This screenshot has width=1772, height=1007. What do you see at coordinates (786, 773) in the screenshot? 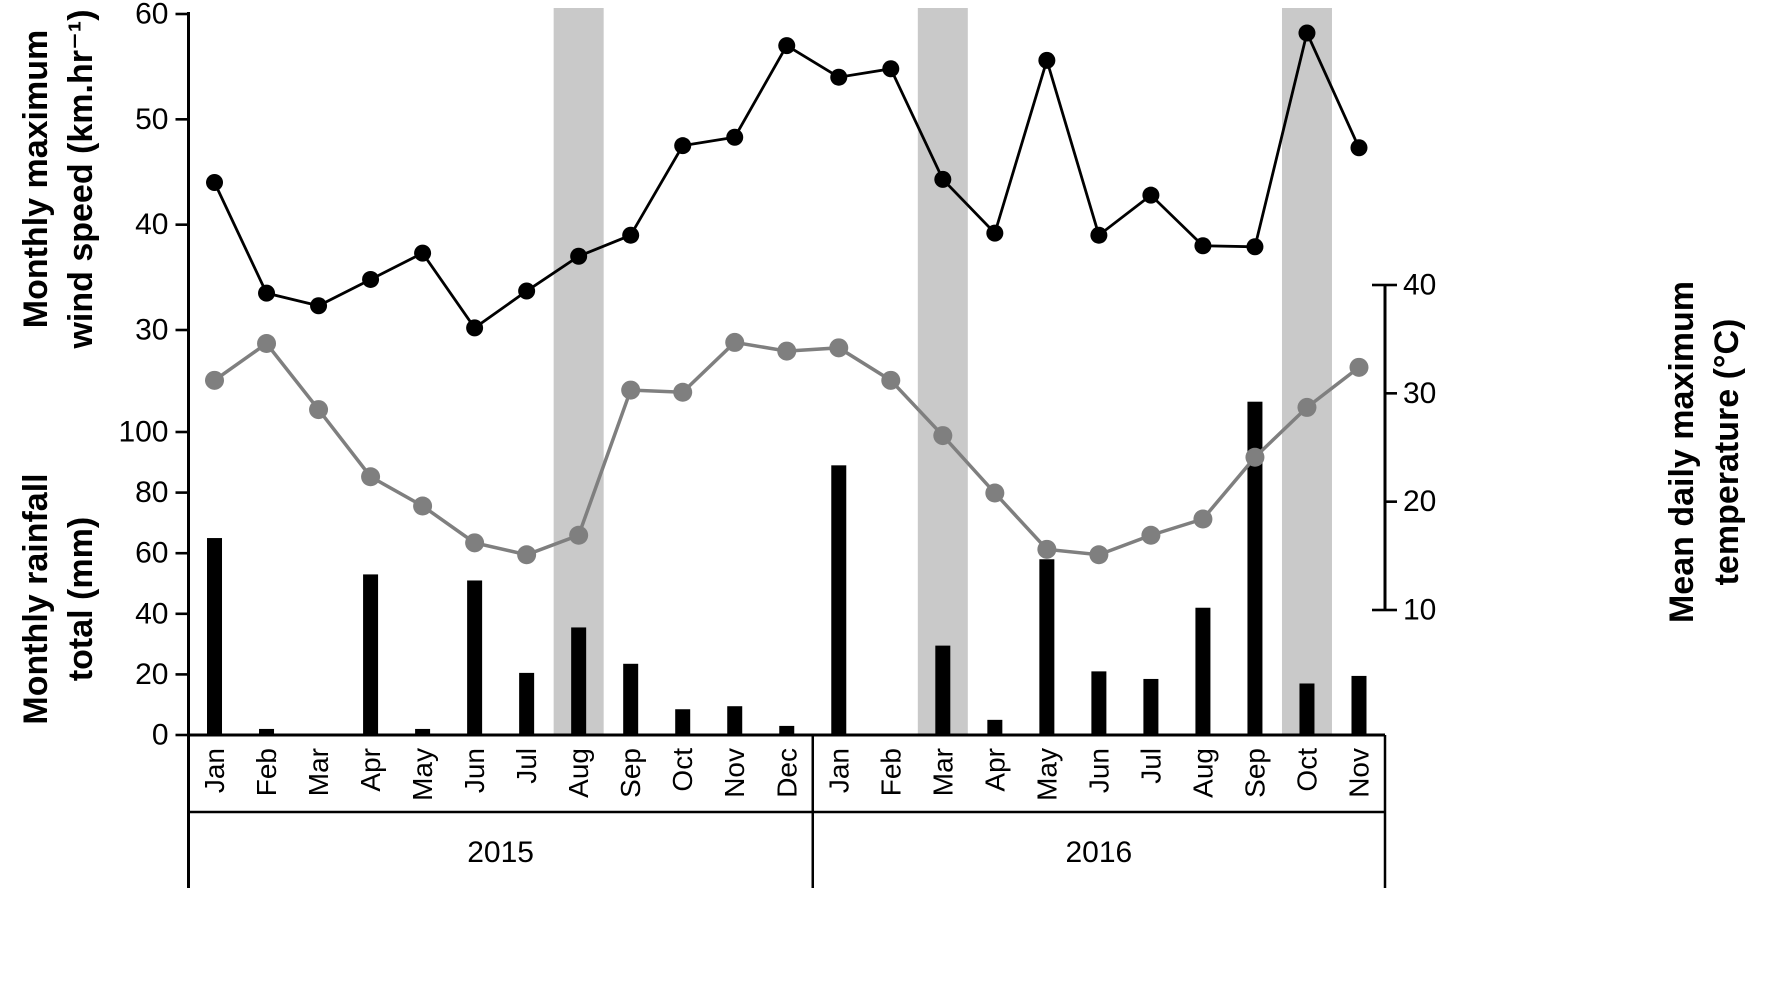
I see `month-label: Dec` at bounding box center [786, 773].